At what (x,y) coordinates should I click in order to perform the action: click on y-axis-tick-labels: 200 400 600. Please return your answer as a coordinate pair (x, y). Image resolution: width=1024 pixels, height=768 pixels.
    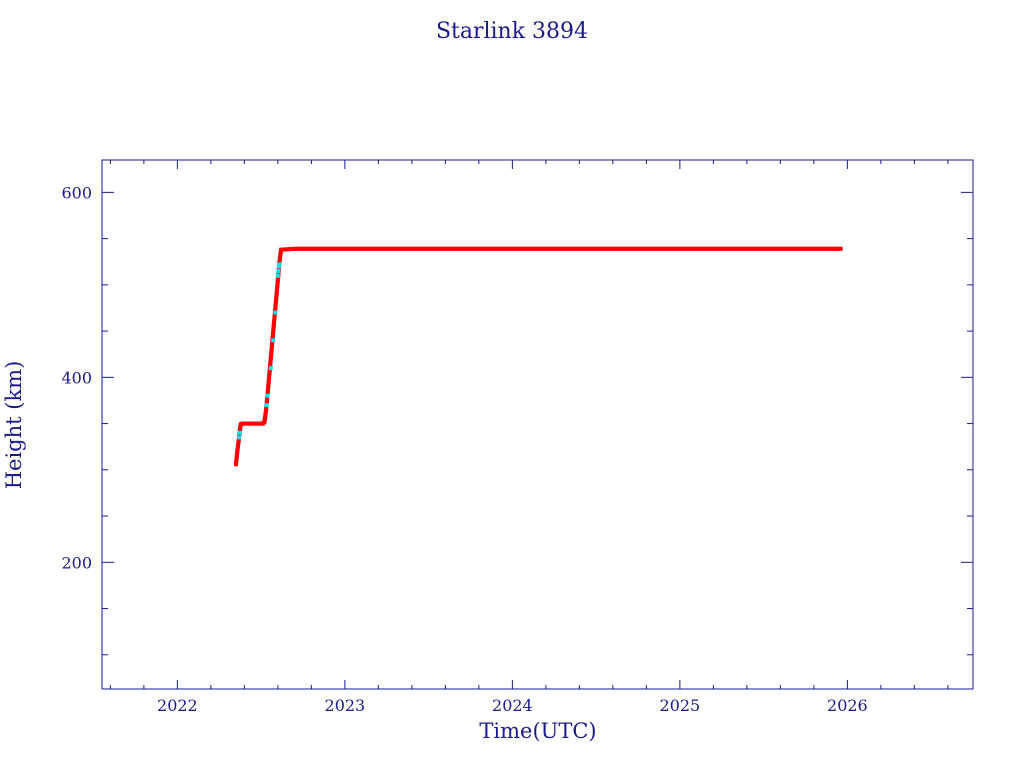
    Looking at the image, I should click on (76, 377).